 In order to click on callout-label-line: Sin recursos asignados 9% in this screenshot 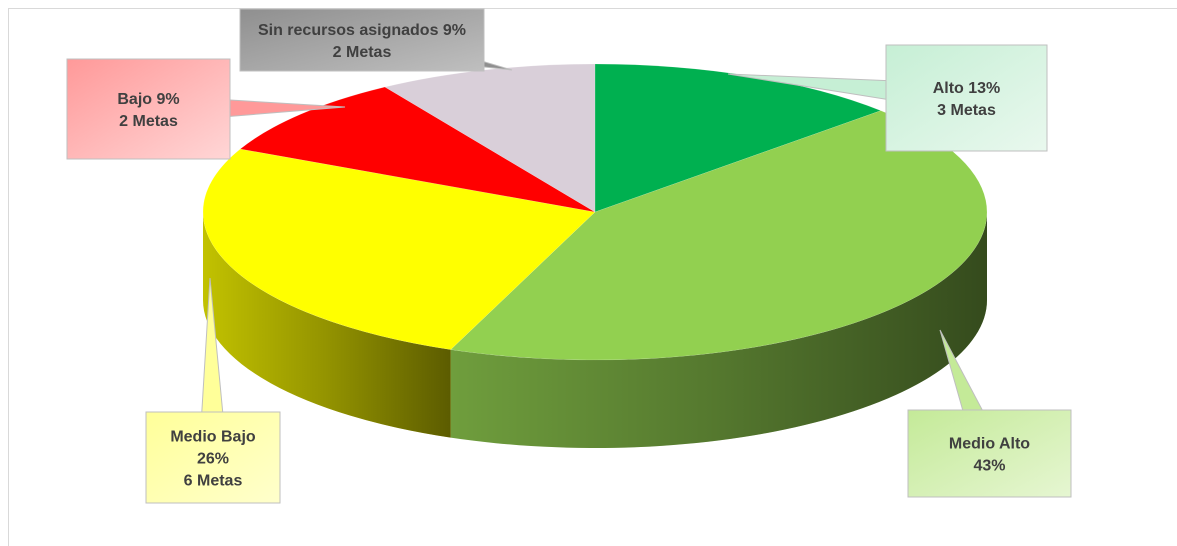, I will do `click(362, 30)`.